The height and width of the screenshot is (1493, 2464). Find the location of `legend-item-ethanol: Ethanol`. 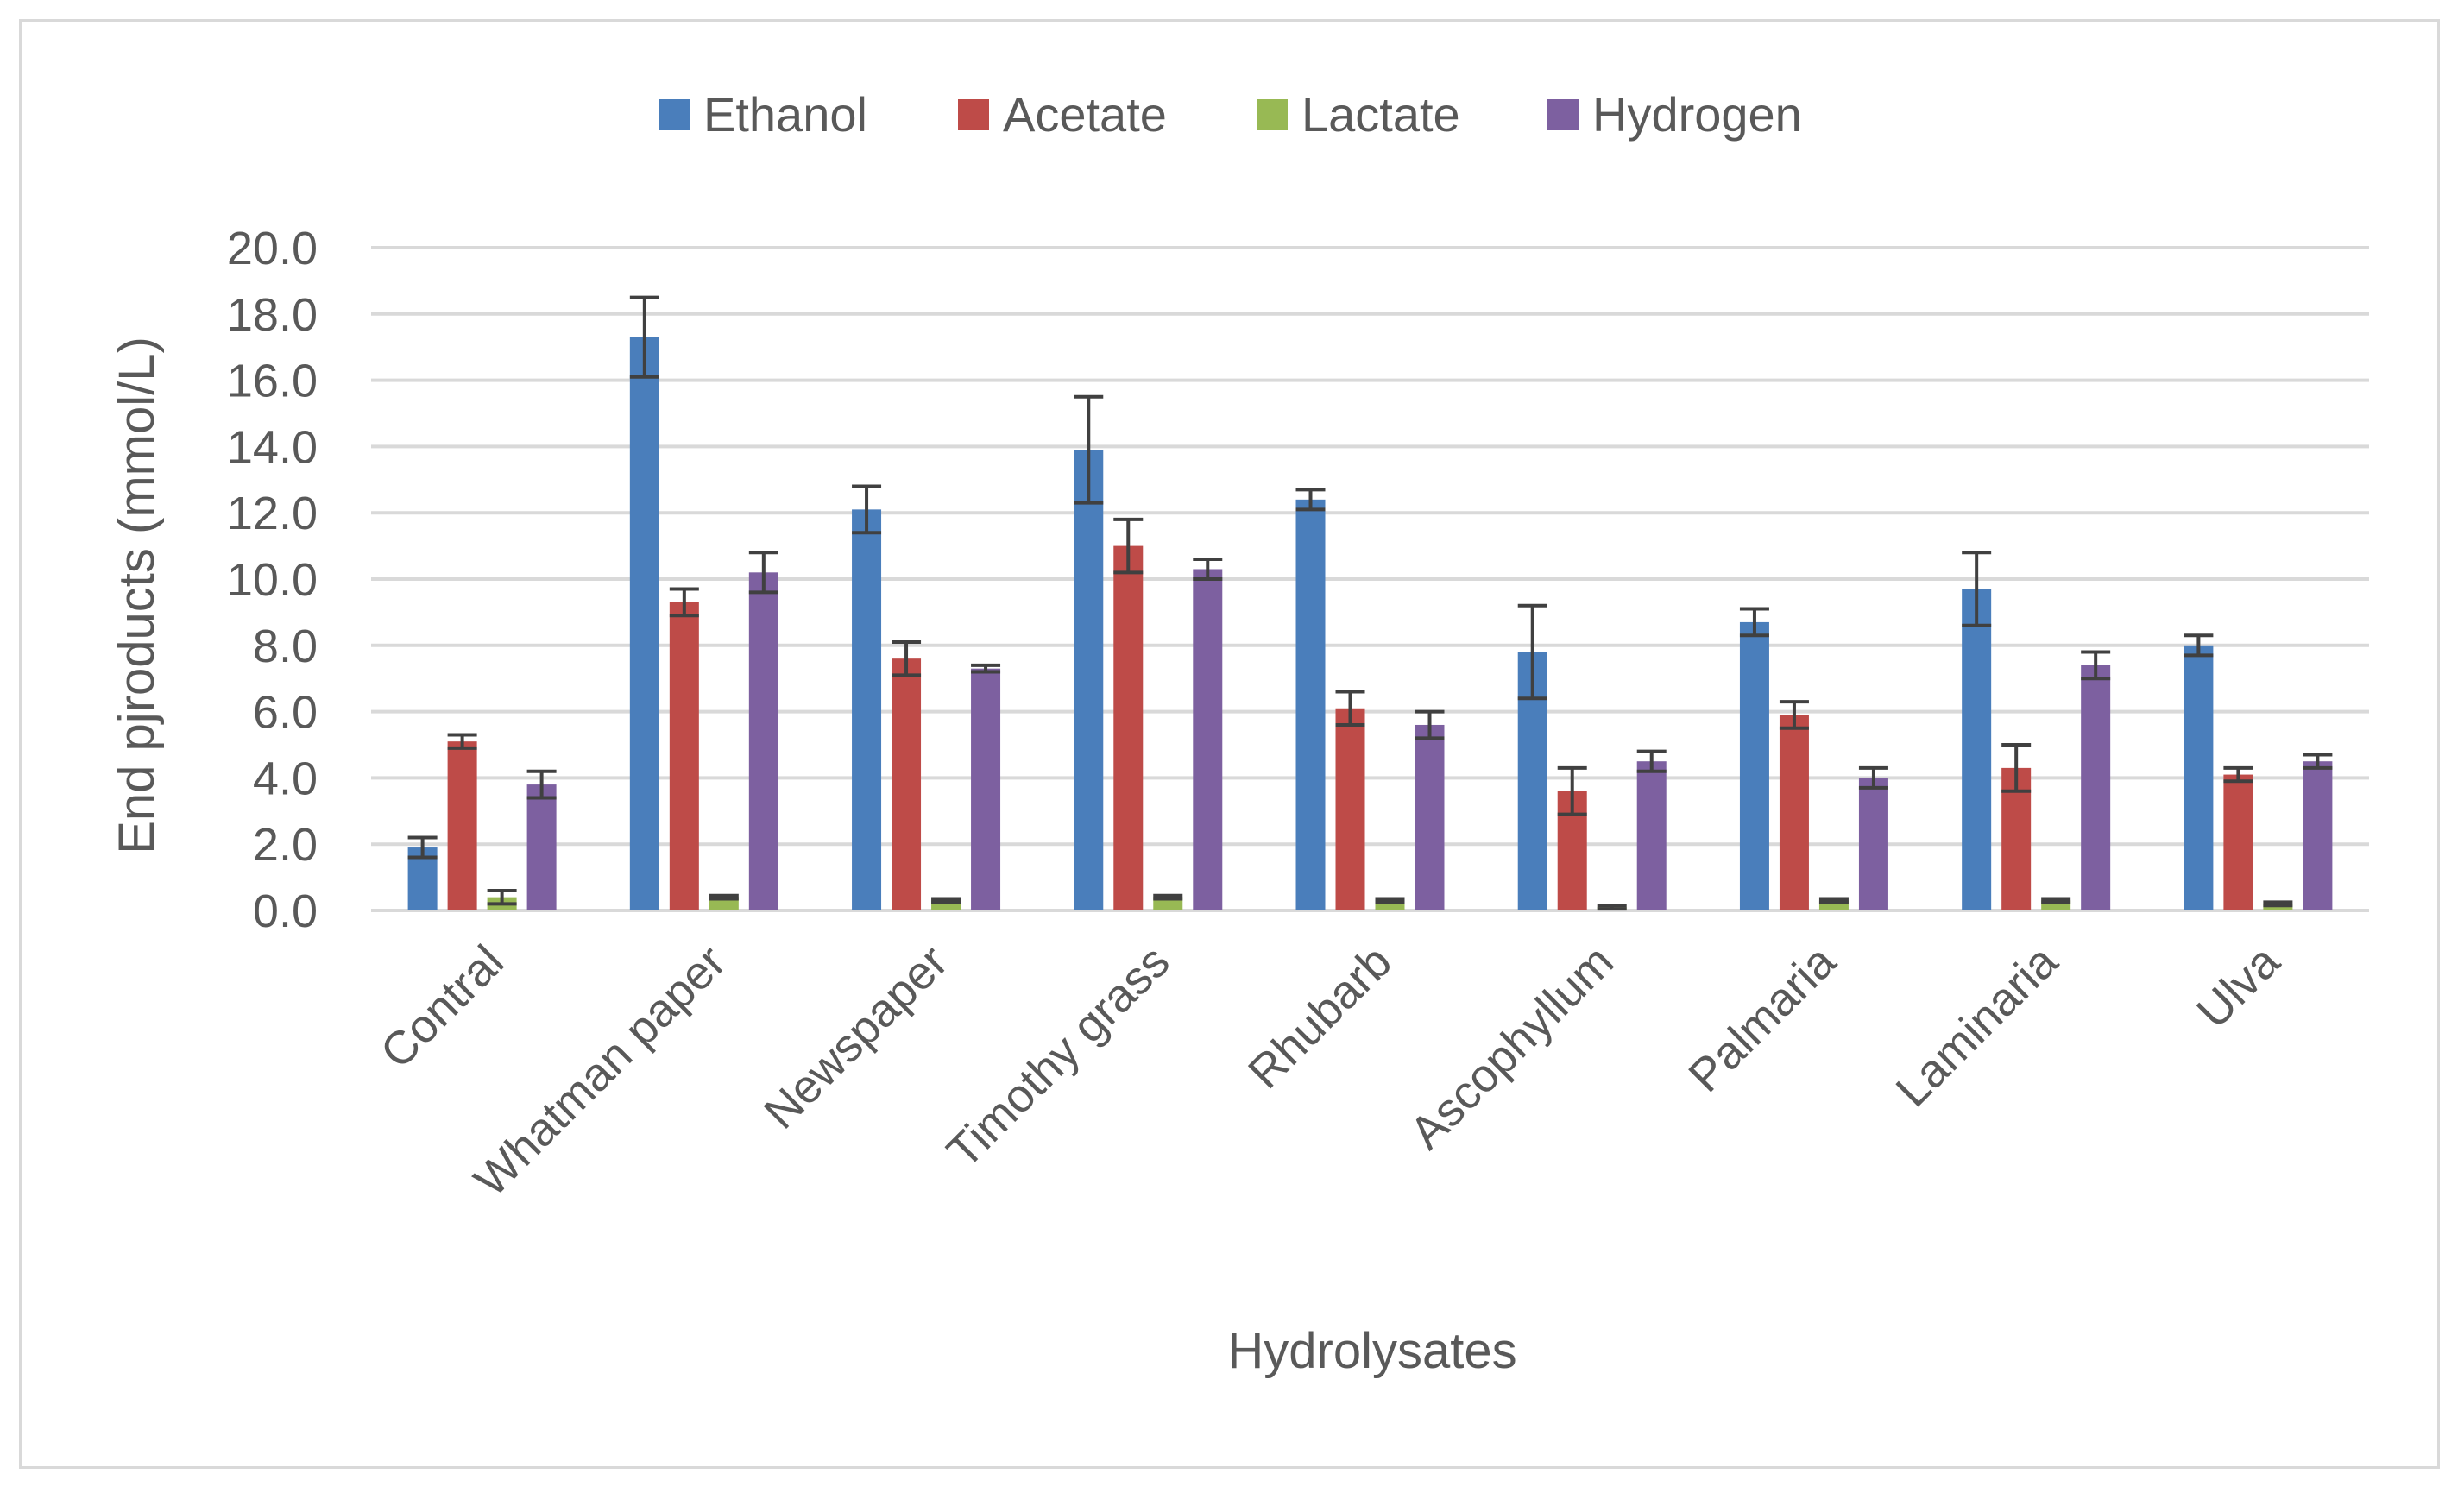

legend-item-ethanol: Ethanol is located at coordinates (763, 114).